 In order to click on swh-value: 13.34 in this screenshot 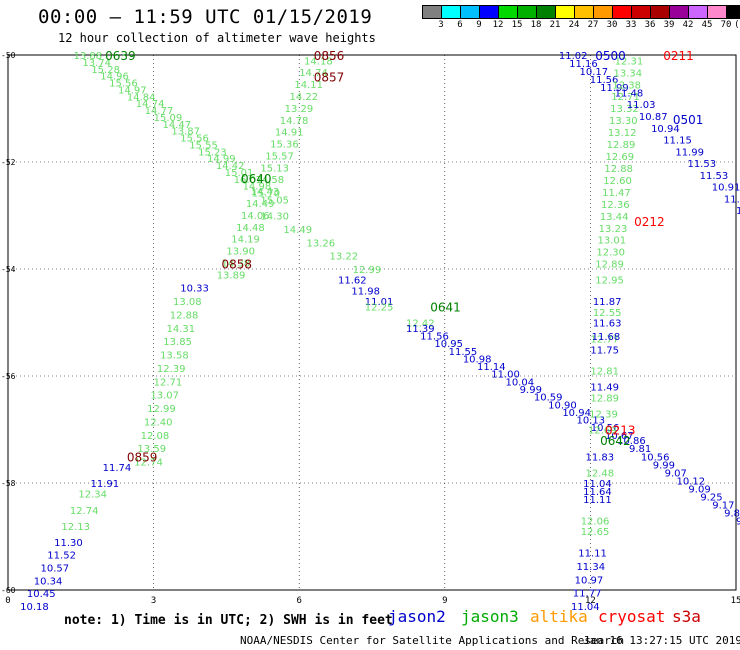, I will do `click(628, 73)`.